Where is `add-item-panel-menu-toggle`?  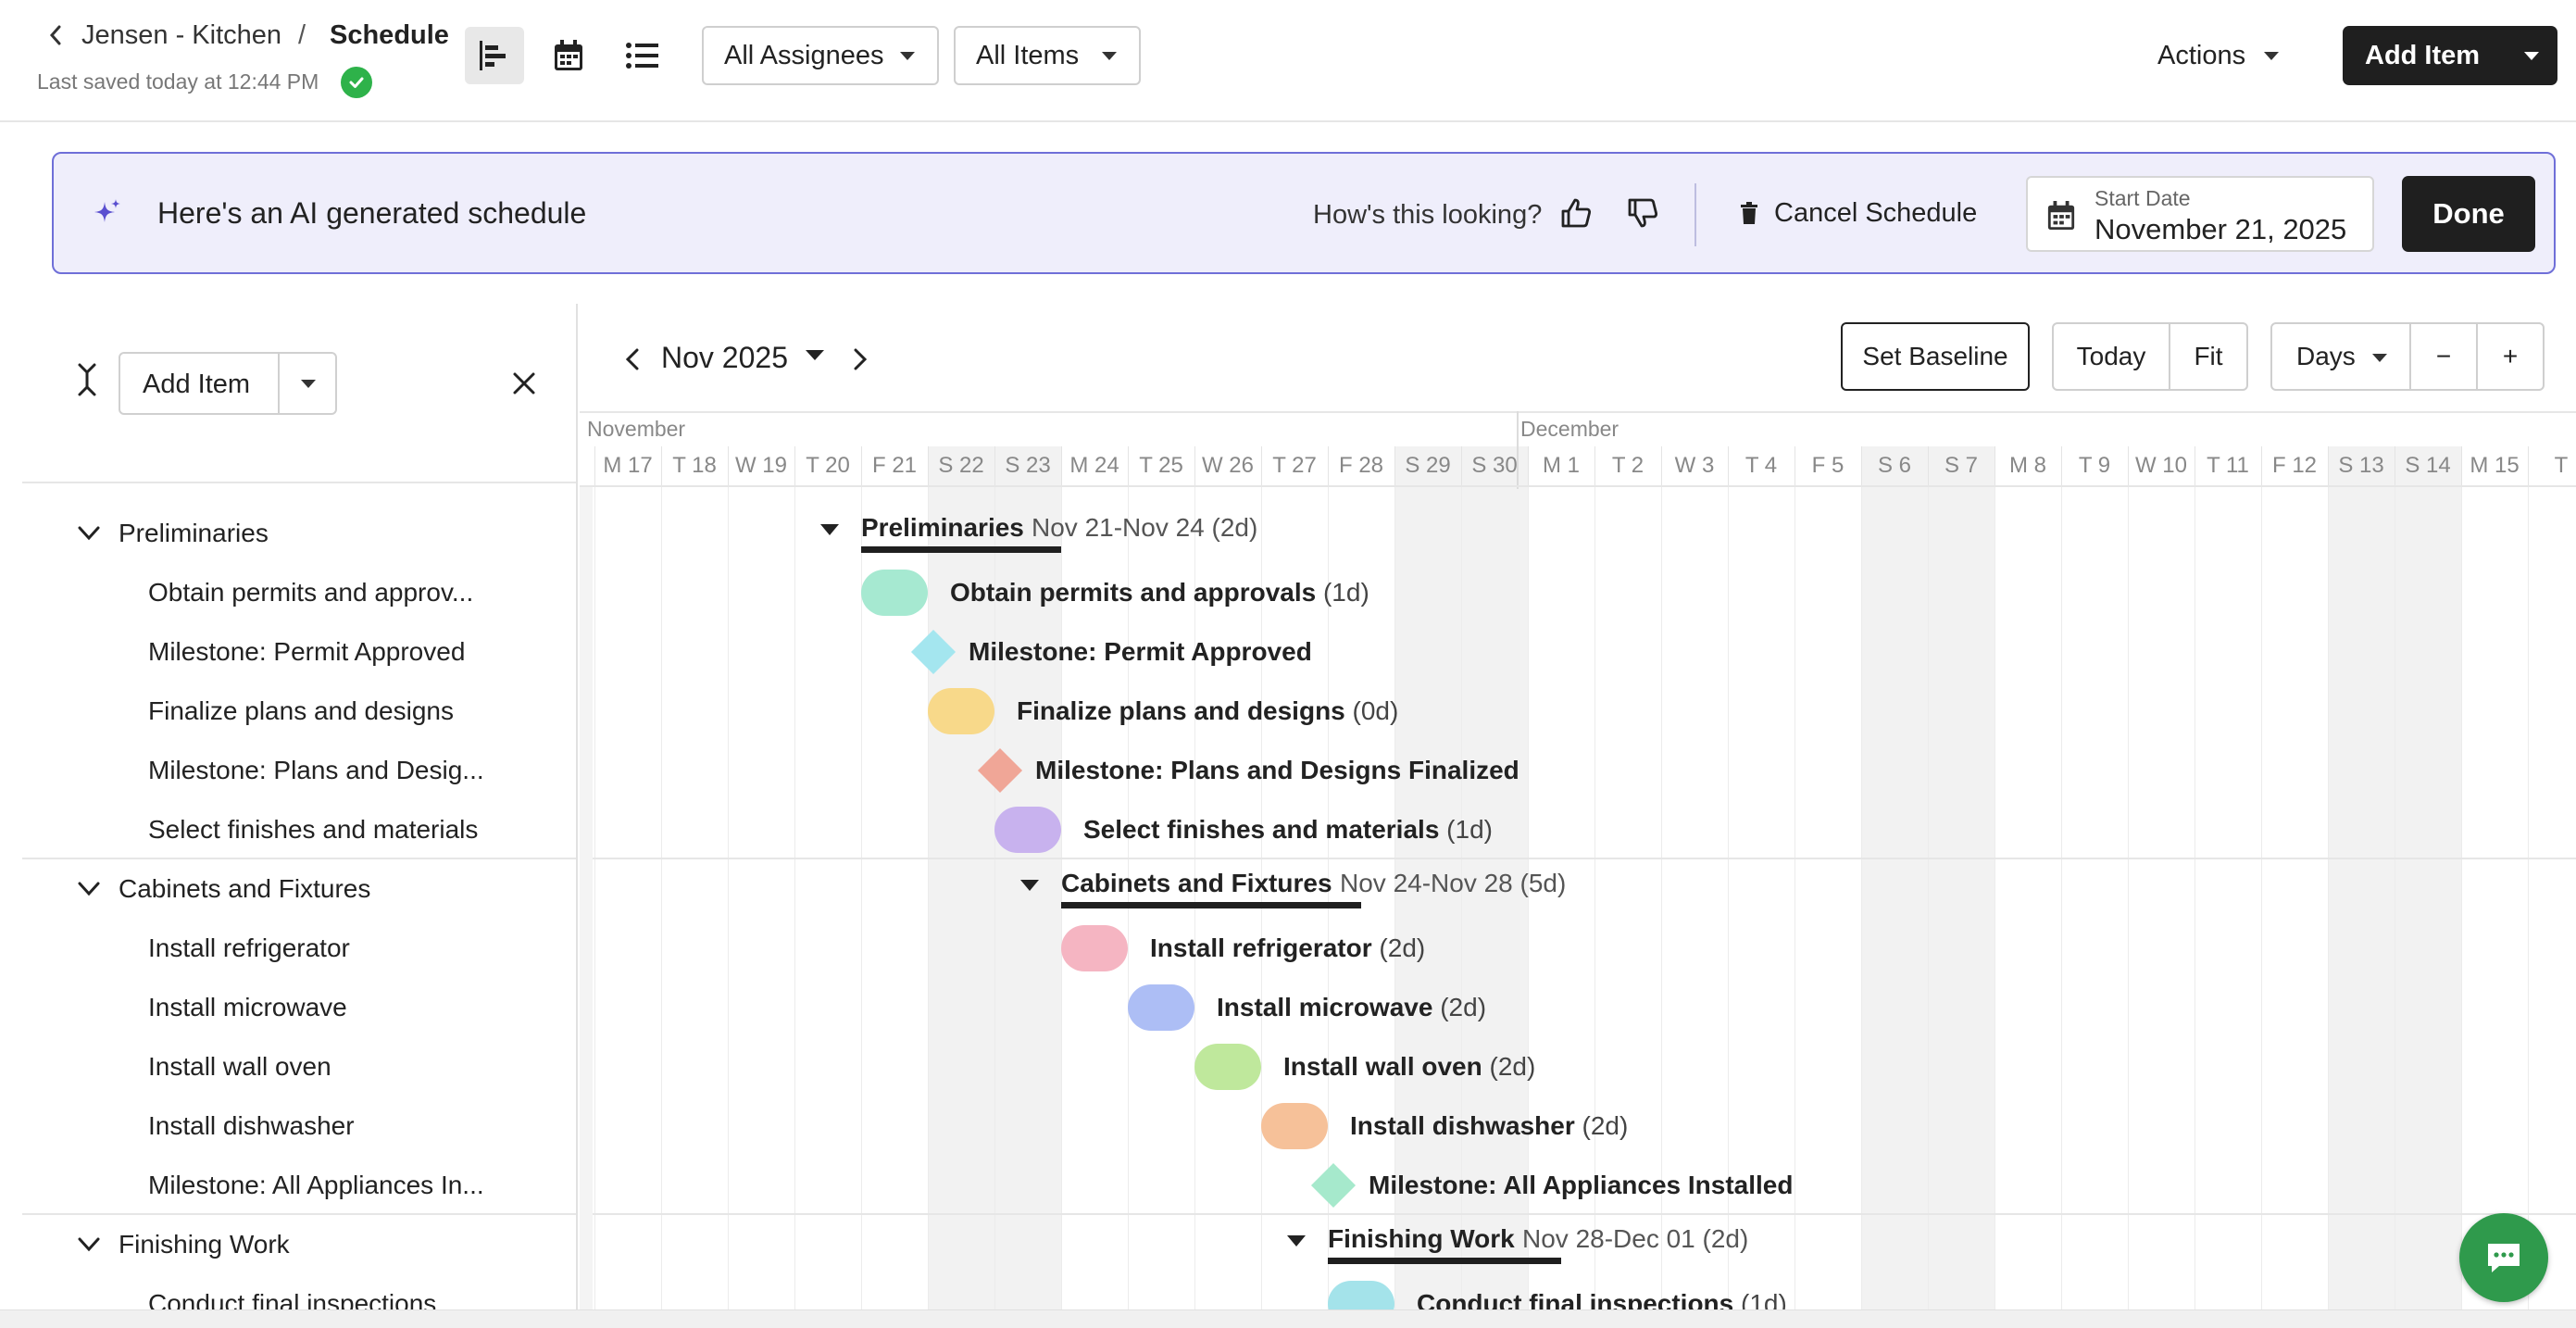 add-item-panel-menu-toggle is located at coordinates (308, 383).